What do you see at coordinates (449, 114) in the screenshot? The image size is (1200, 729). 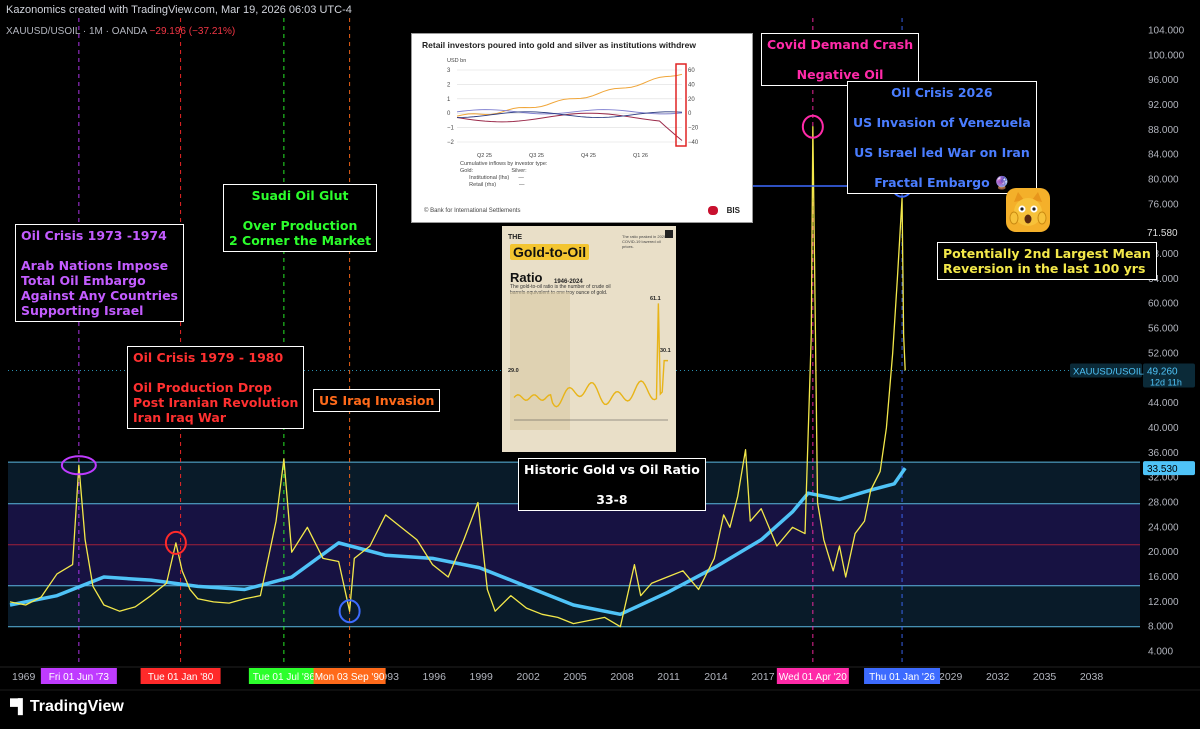 I see `bis-left-tick: 0` at bounding box center [449, 114].